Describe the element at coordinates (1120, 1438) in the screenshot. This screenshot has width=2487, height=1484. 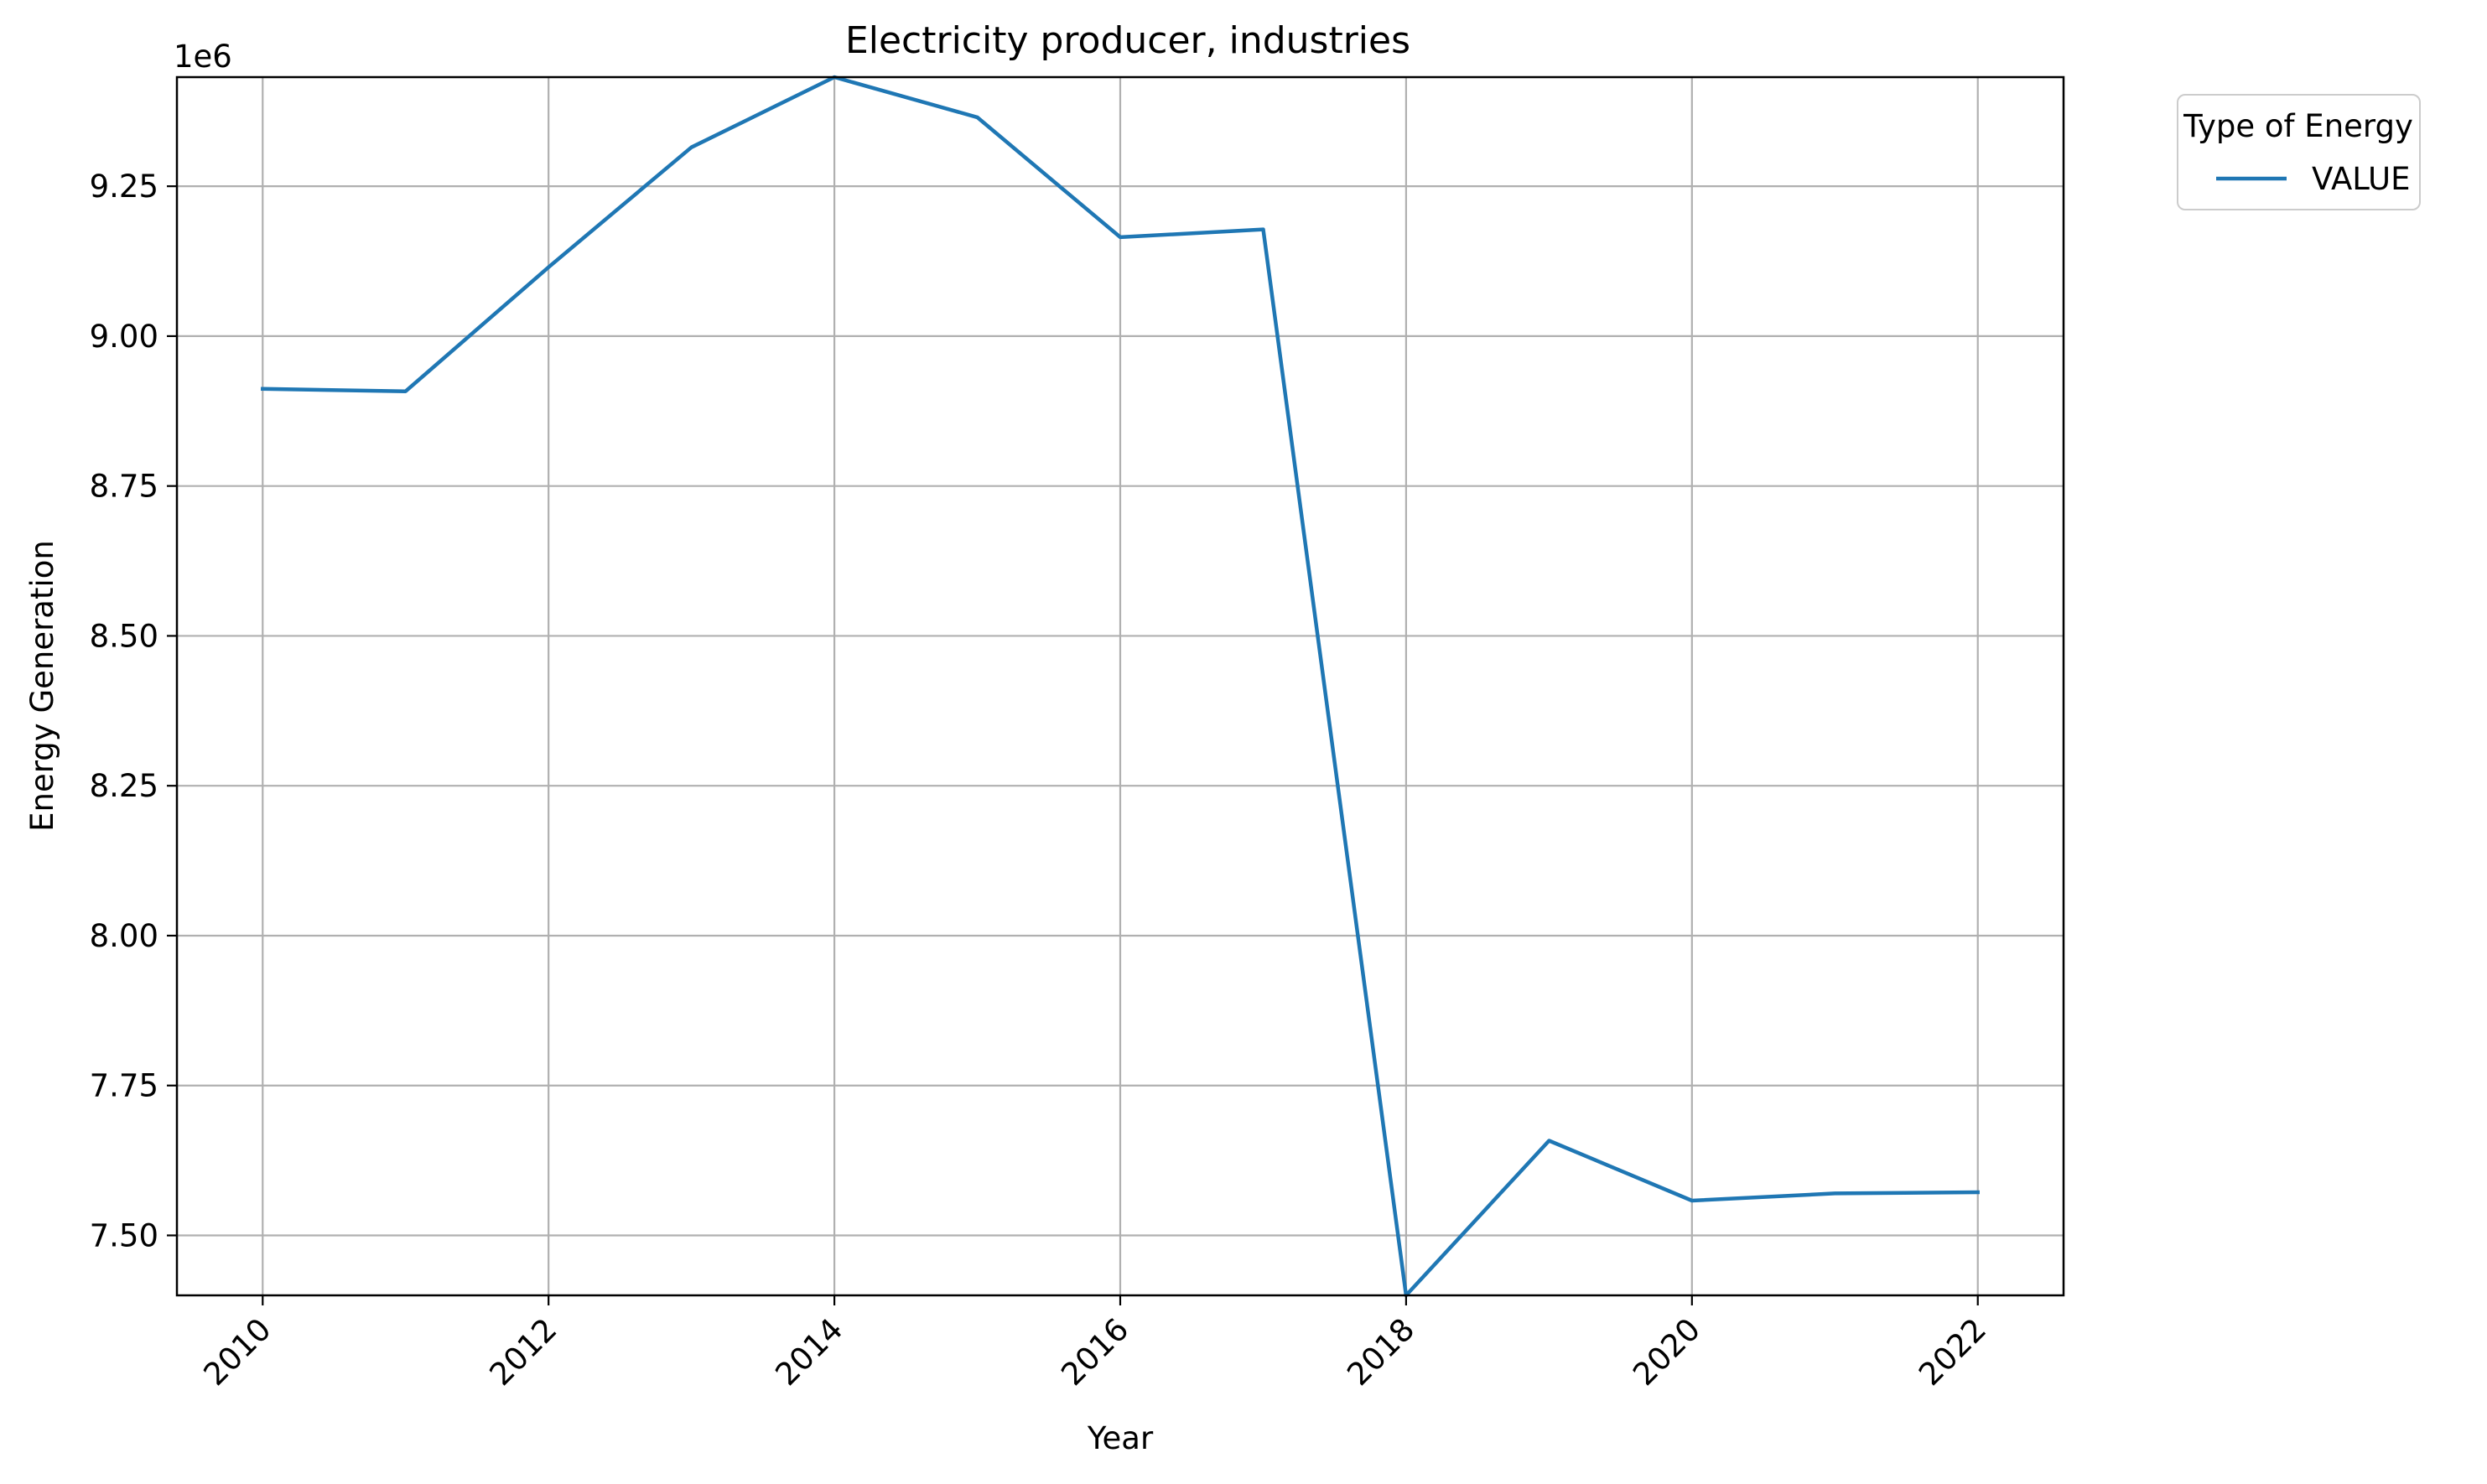
I see `x-axis-label: Year` at that location.